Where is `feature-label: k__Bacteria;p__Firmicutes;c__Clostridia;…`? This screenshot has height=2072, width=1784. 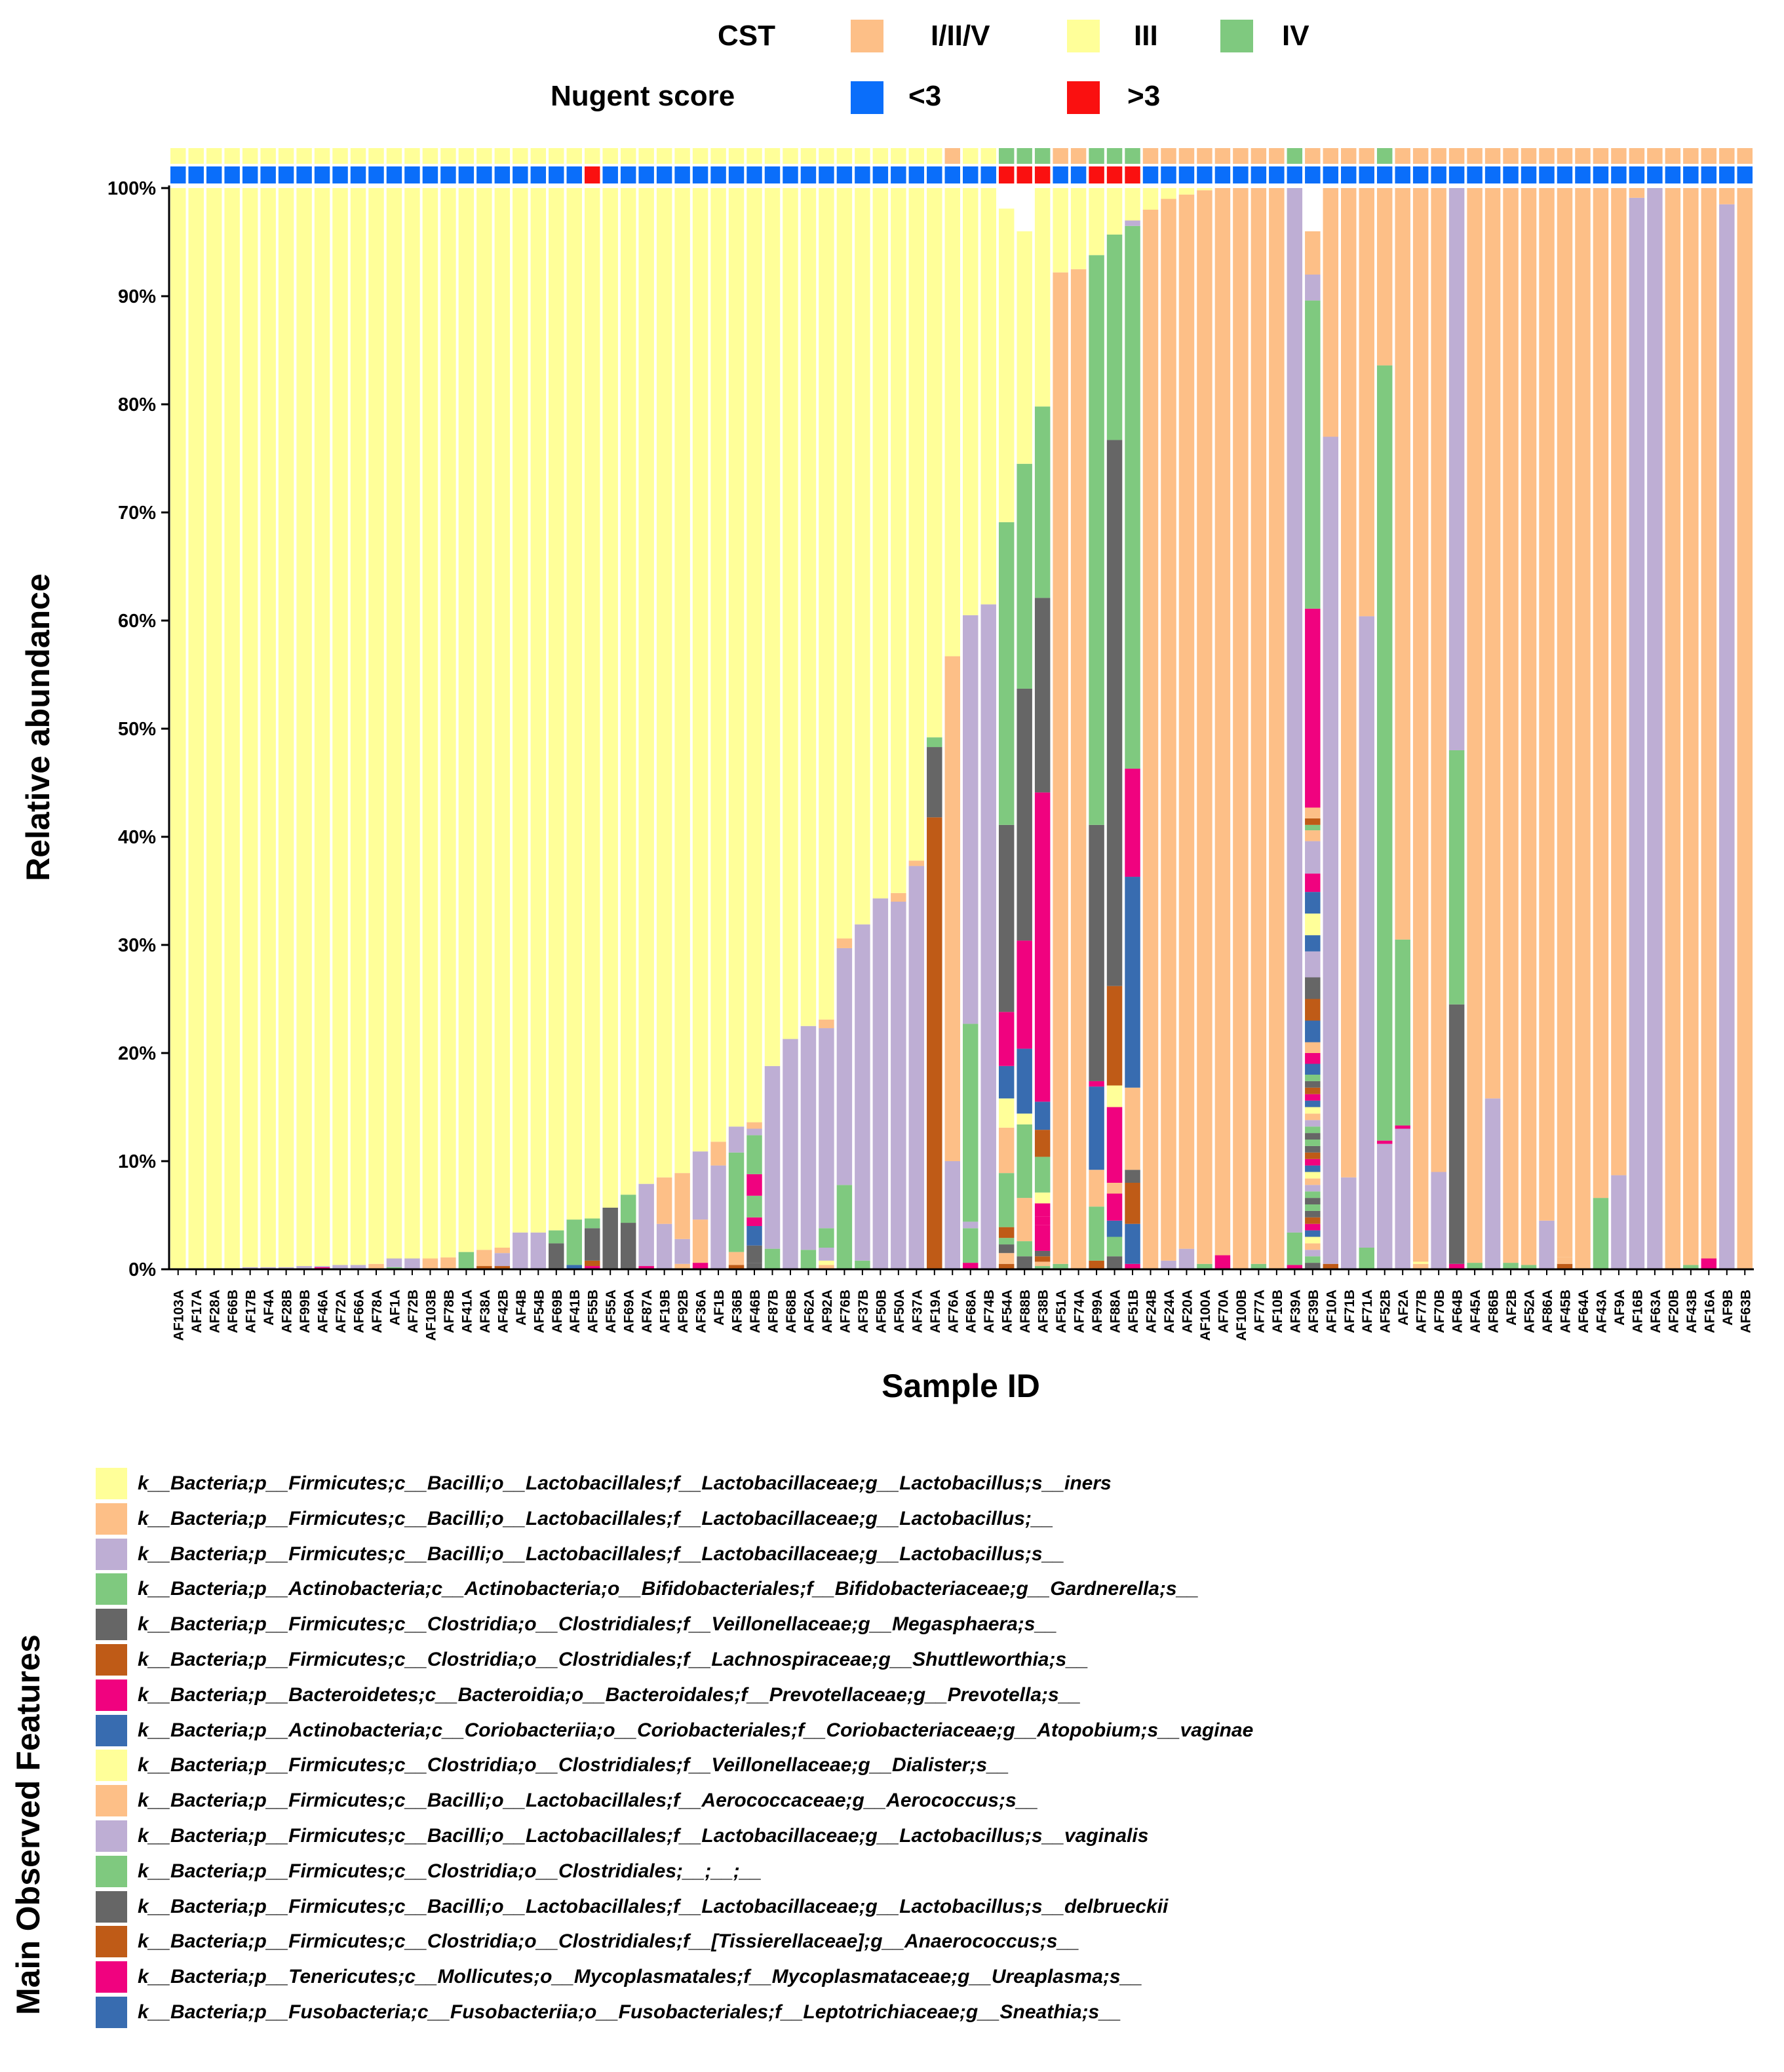 feature-label: k__Bacteria;p__Firmicutes;c__Clostridia;… is located at coordinates (597, 1624).